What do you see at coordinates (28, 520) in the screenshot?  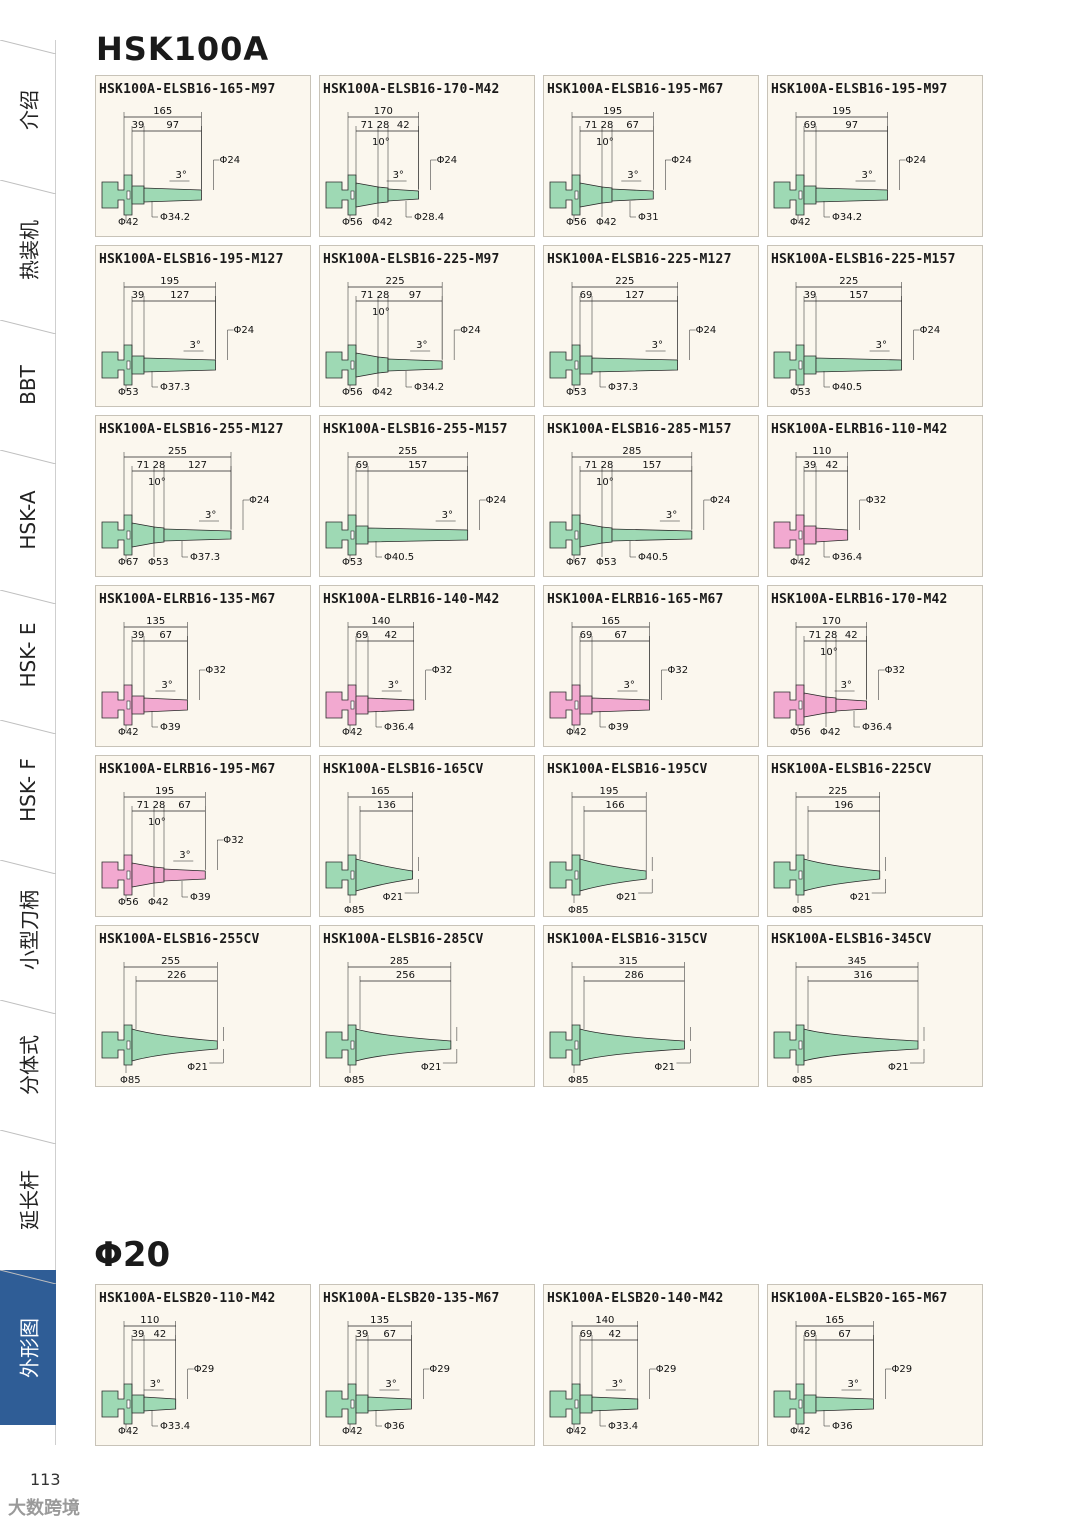 I see `sidebar-tab-4: HSK-A` at bounding box center [28, 520].